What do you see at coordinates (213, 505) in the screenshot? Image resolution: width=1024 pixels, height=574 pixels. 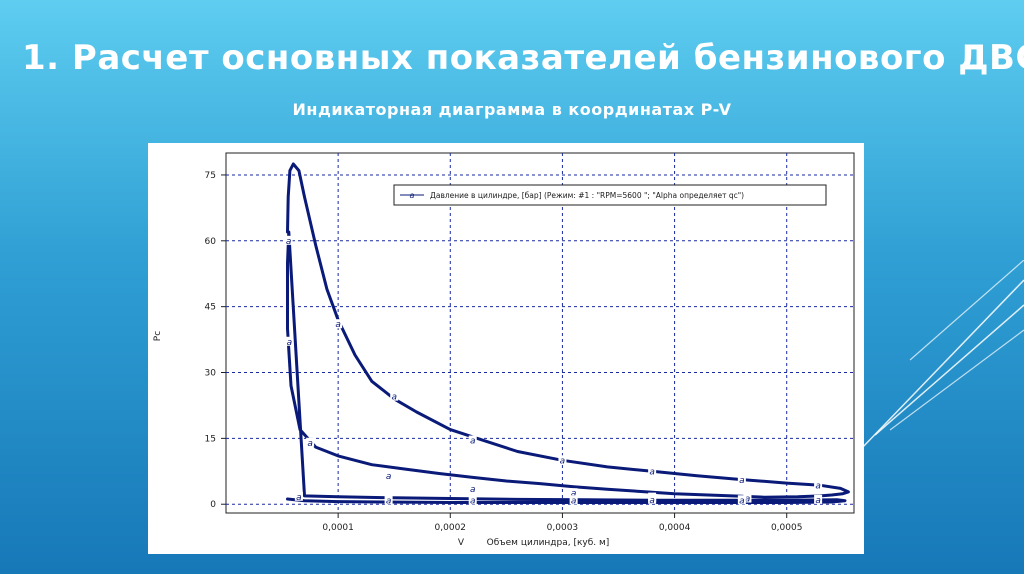 I see `y-tick-label: 0` at bounding box center [213, 505].